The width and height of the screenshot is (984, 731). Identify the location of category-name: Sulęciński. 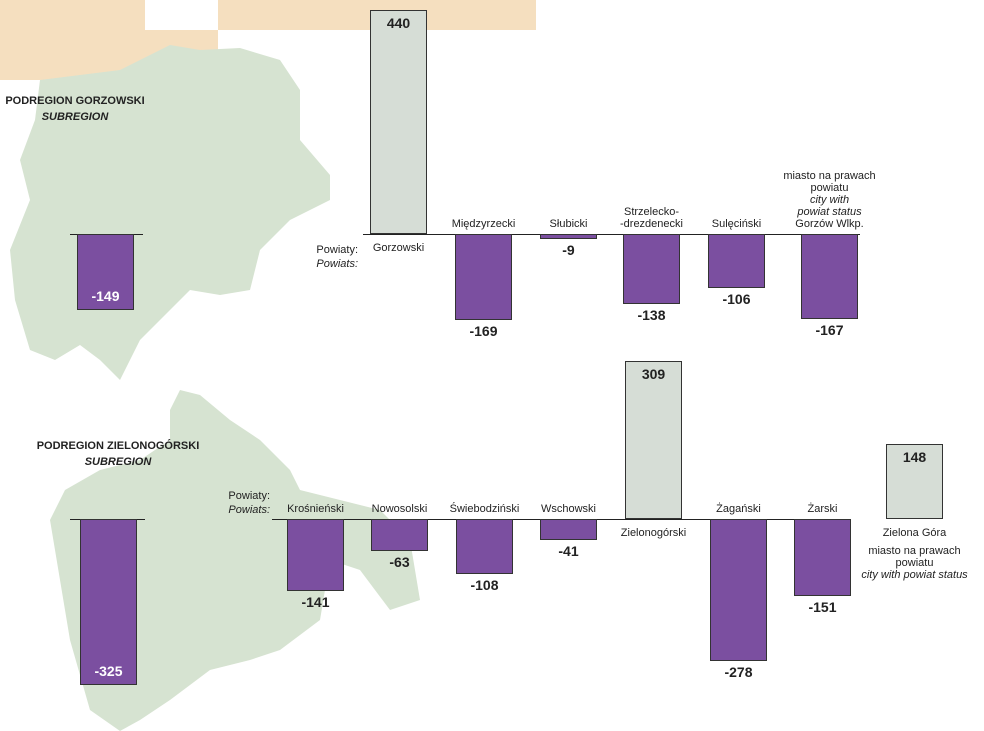
(736, 224).